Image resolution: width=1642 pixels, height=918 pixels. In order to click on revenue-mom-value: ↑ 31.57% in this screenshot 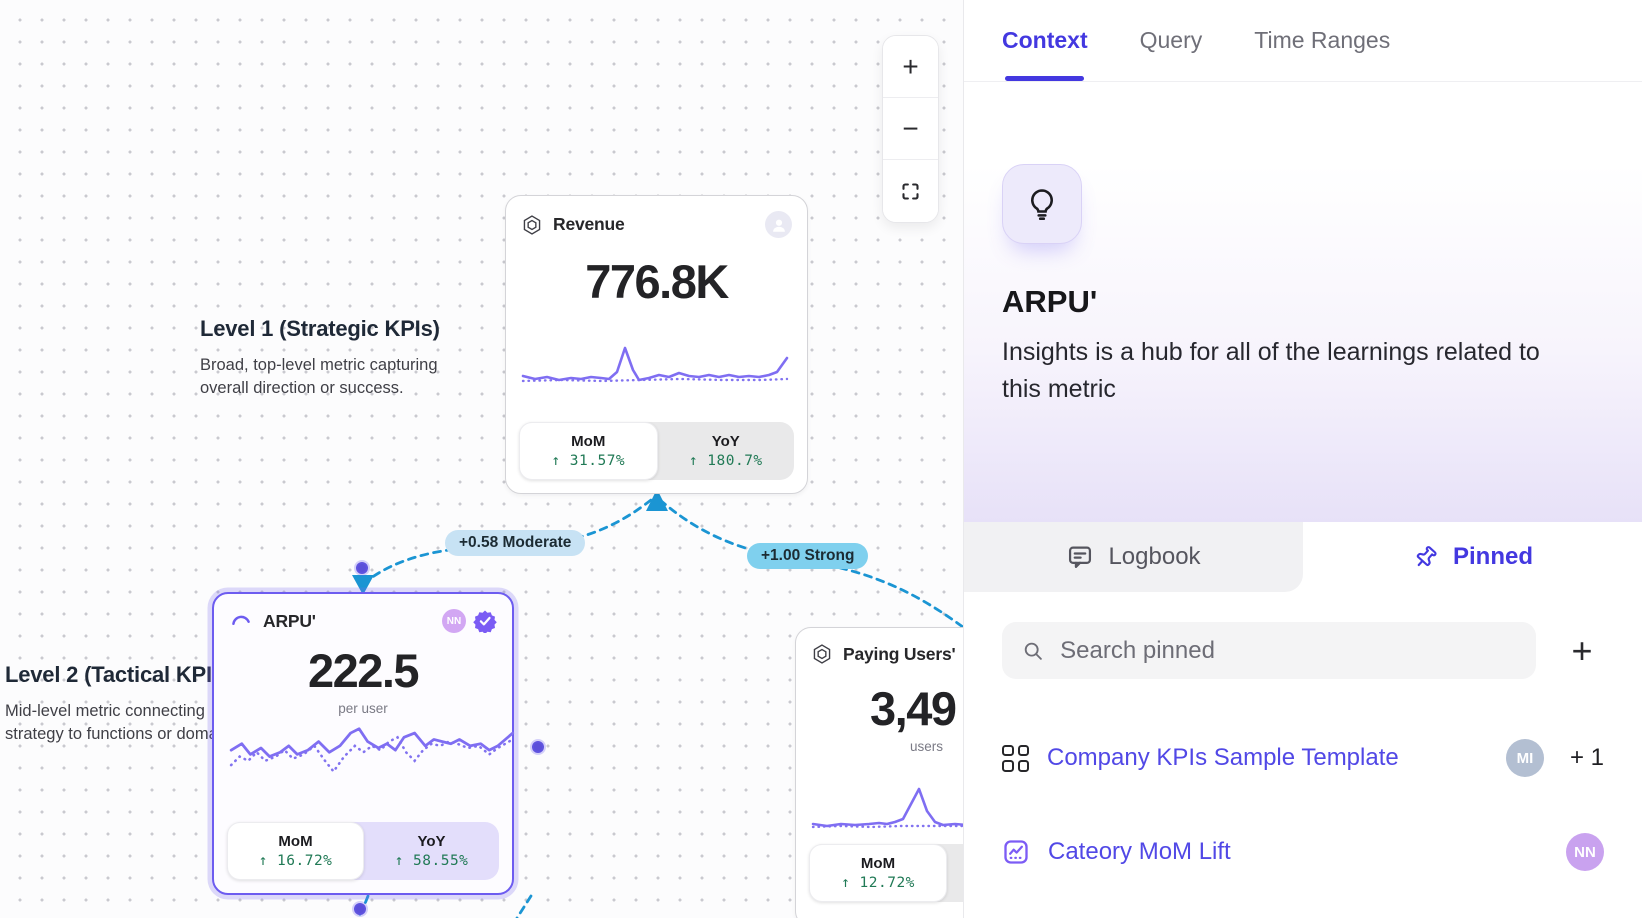, I will do `click(588, 461)`.